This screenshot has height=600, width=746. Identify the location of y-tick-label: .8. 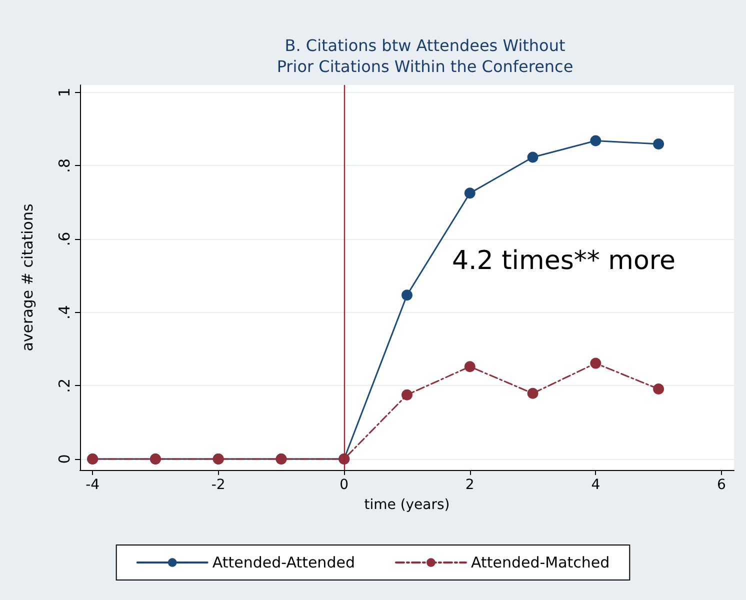
(65, 165).